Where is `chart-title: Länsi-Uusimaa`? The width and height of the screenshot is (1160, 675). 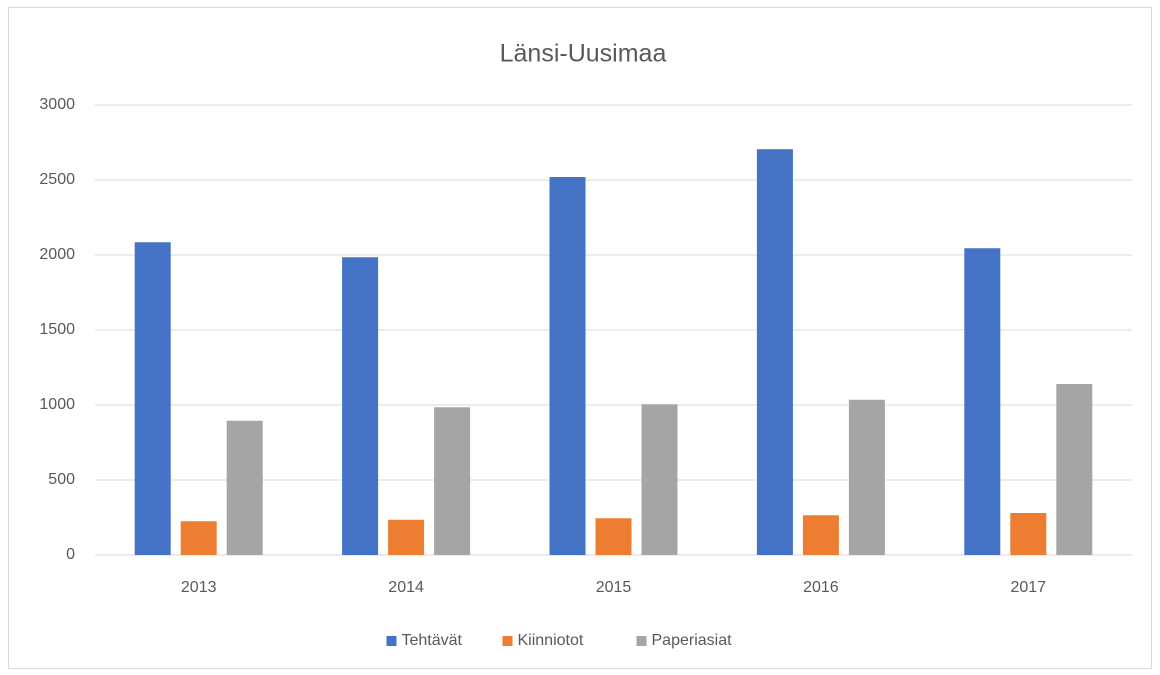
chart-title: Länsi-Uusimaa is located at coordinates (583, 54).